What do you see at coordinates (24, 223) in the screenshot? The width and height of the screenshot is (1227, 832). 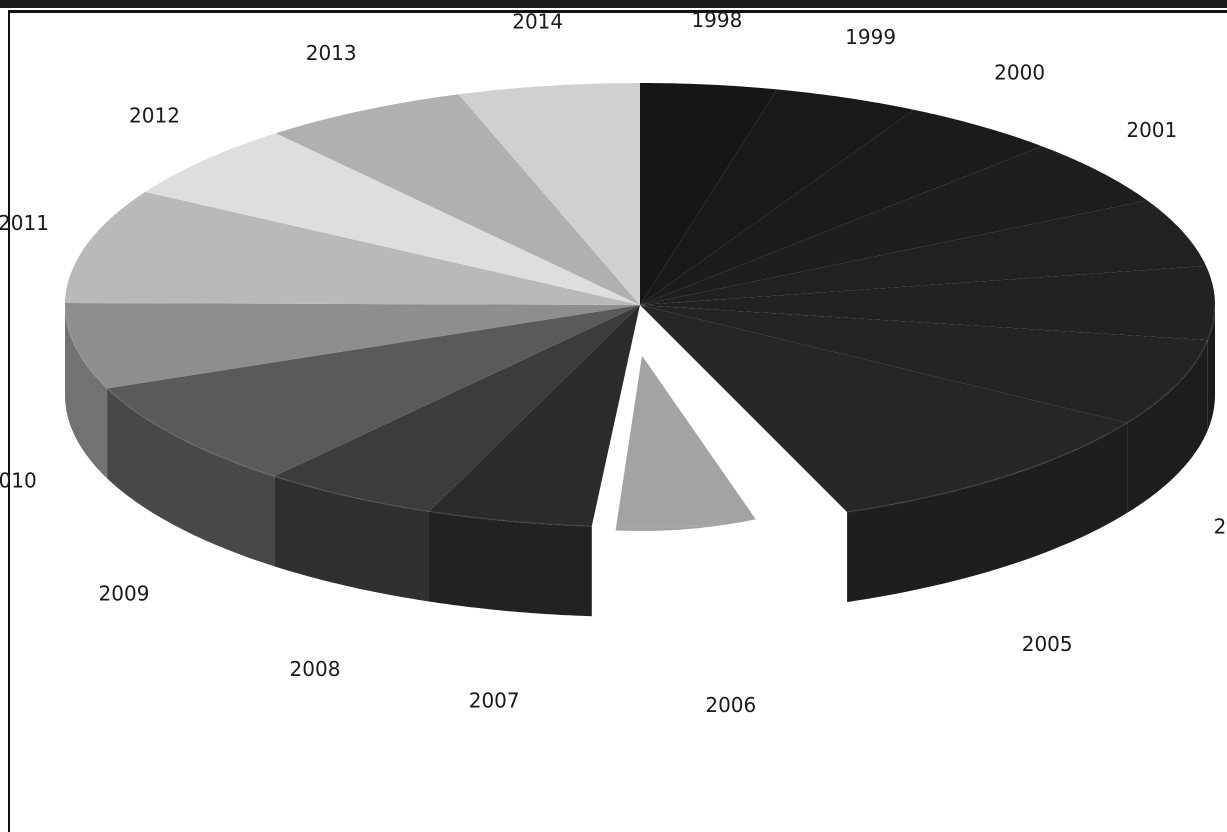 I see `slice-label-2011: 2011` at bounding box center [24, 223].